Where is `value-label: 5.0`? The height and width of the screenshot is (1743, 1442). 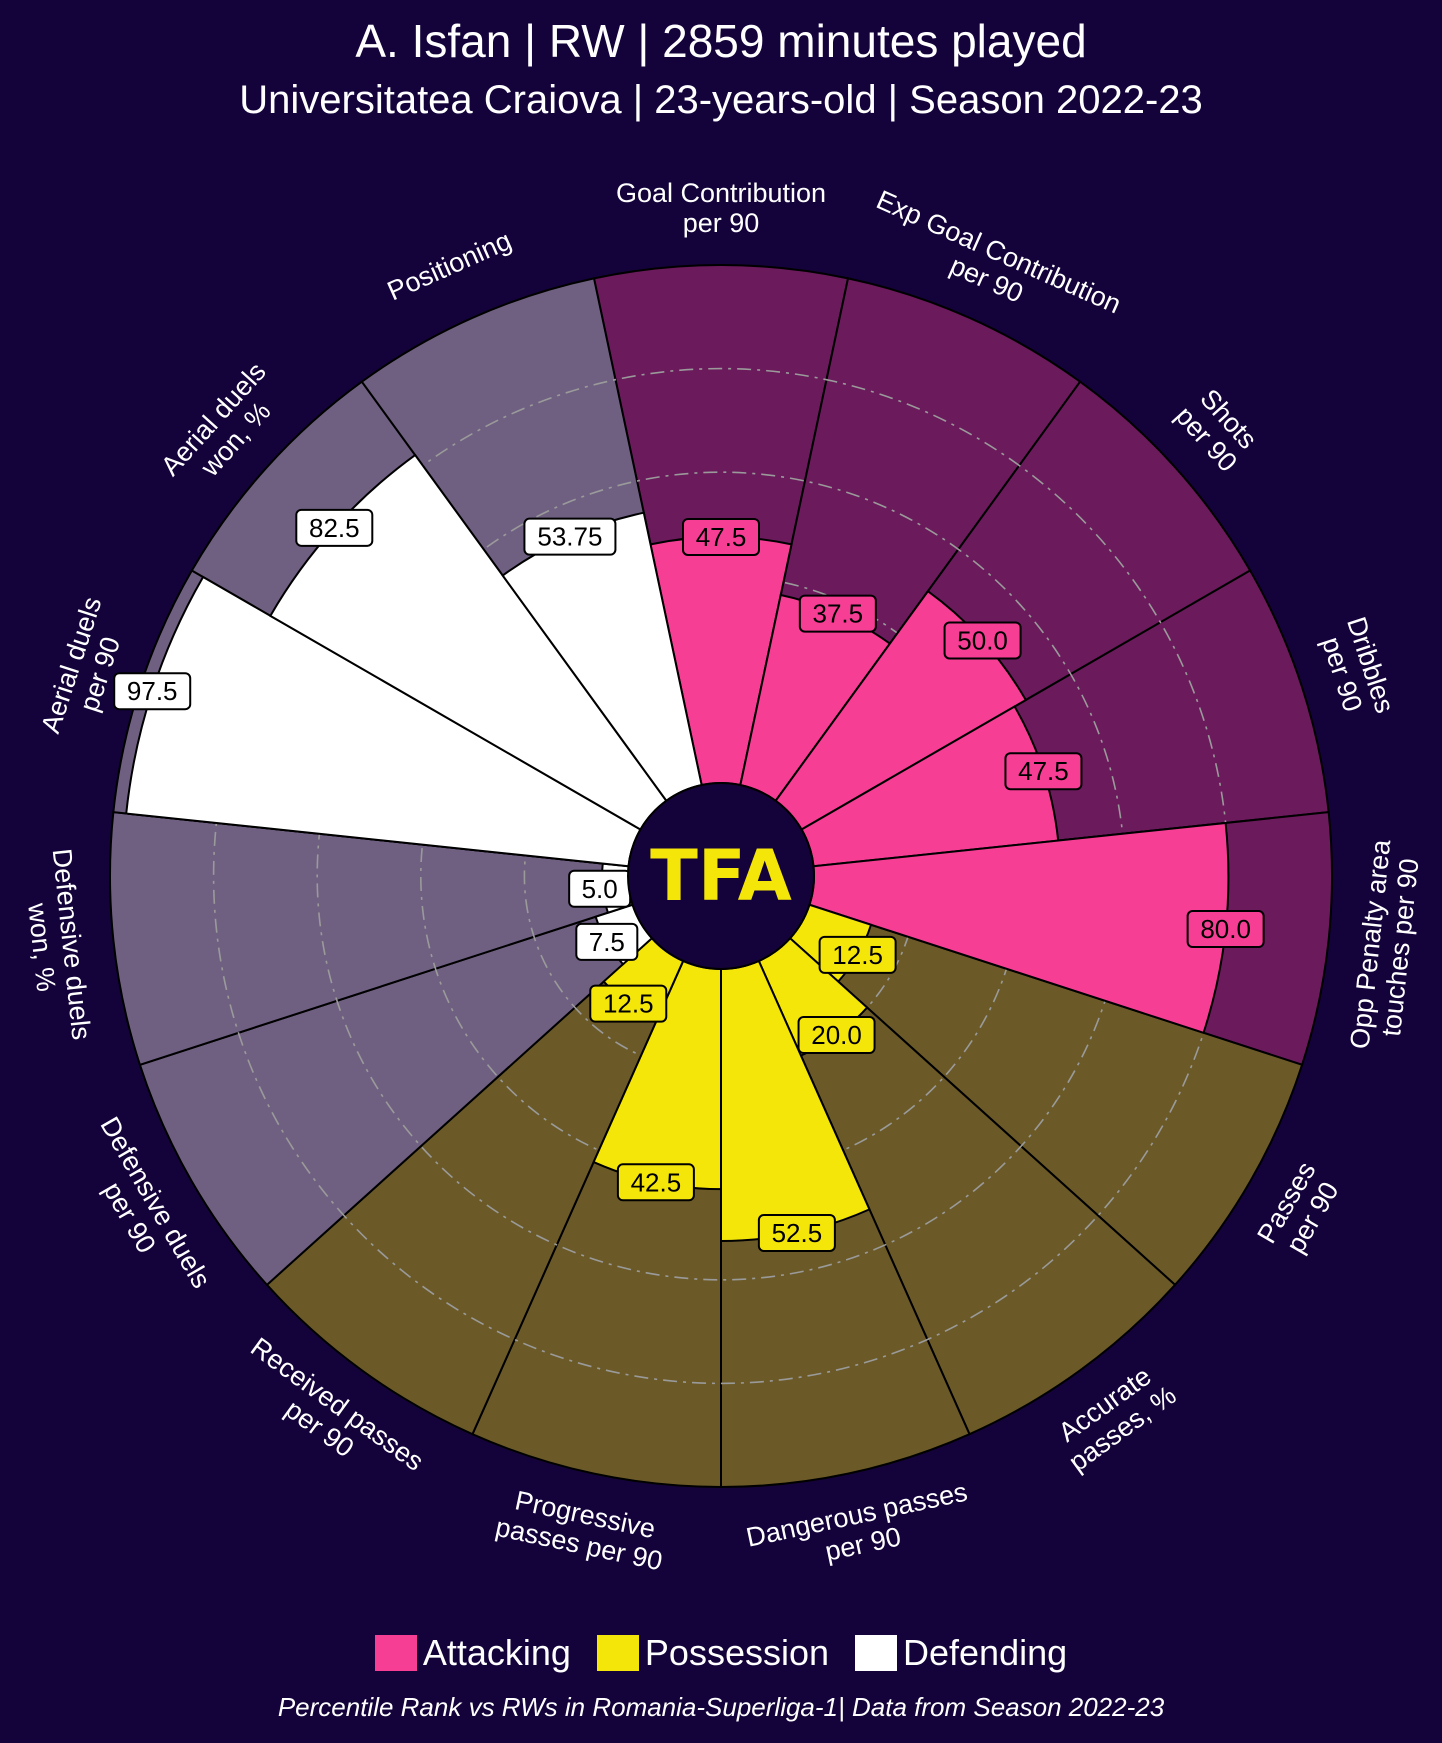 value-label: 5.0 is located at coordinates (600, 888).